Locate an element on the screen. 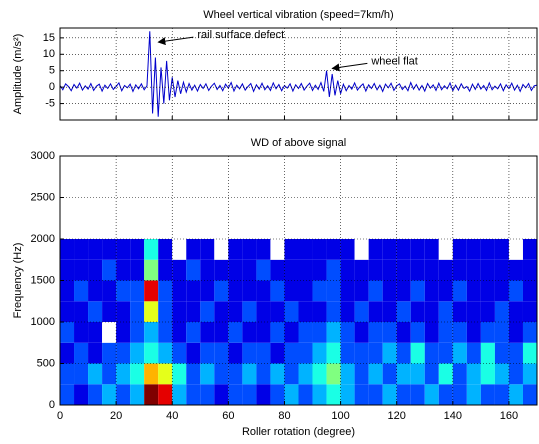  y-tick-label: 500 is located at coordinates (46, 363).